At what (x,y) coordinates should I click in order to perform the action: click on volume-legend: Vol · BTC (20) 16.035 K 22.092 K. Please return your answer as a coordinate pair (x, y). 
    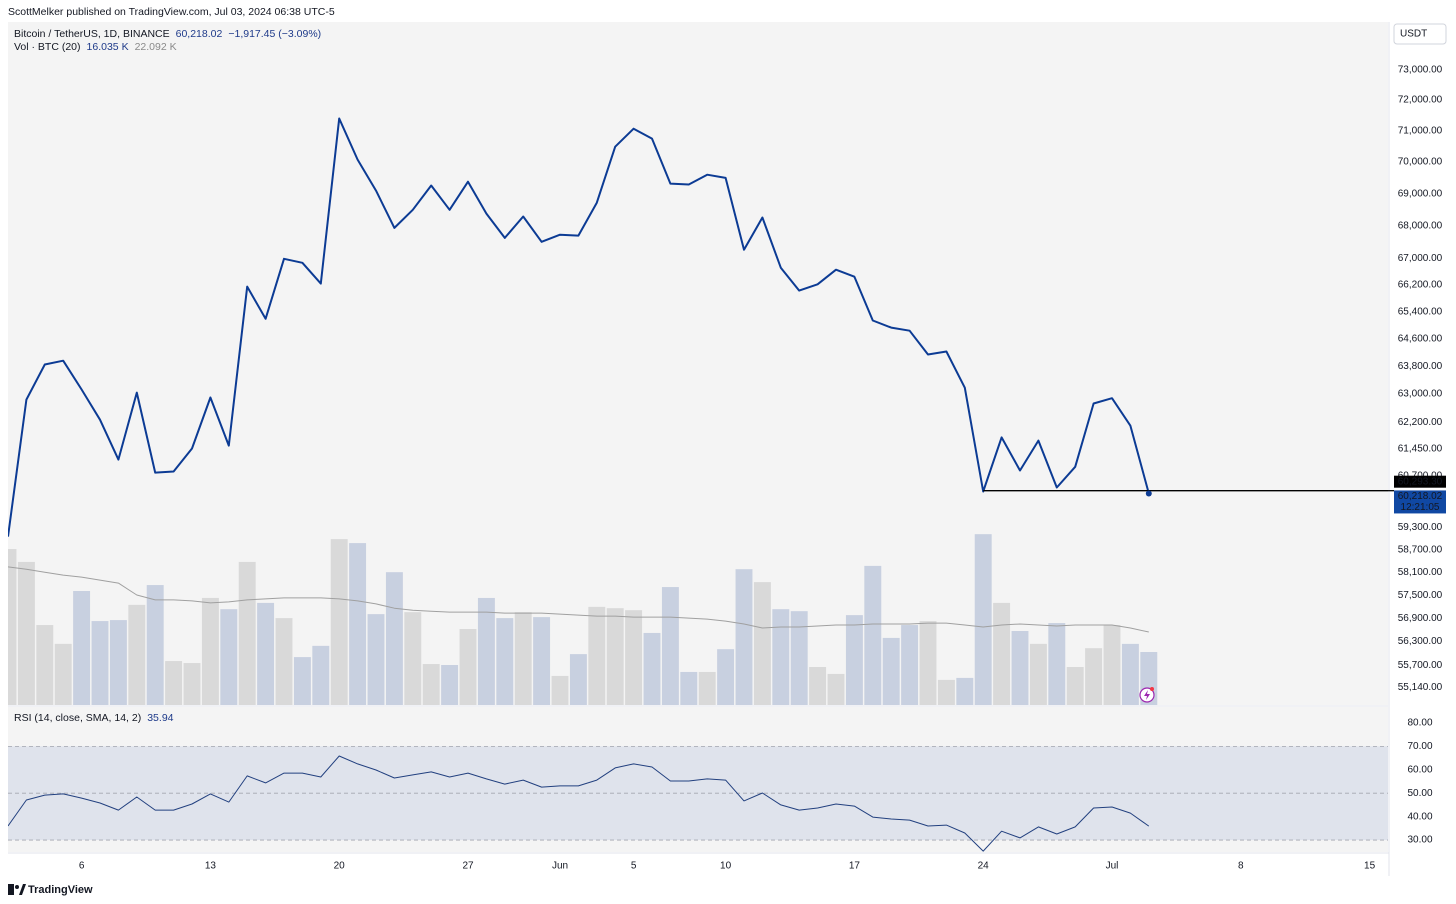
    Looking at the image, I should click on (95, 47).